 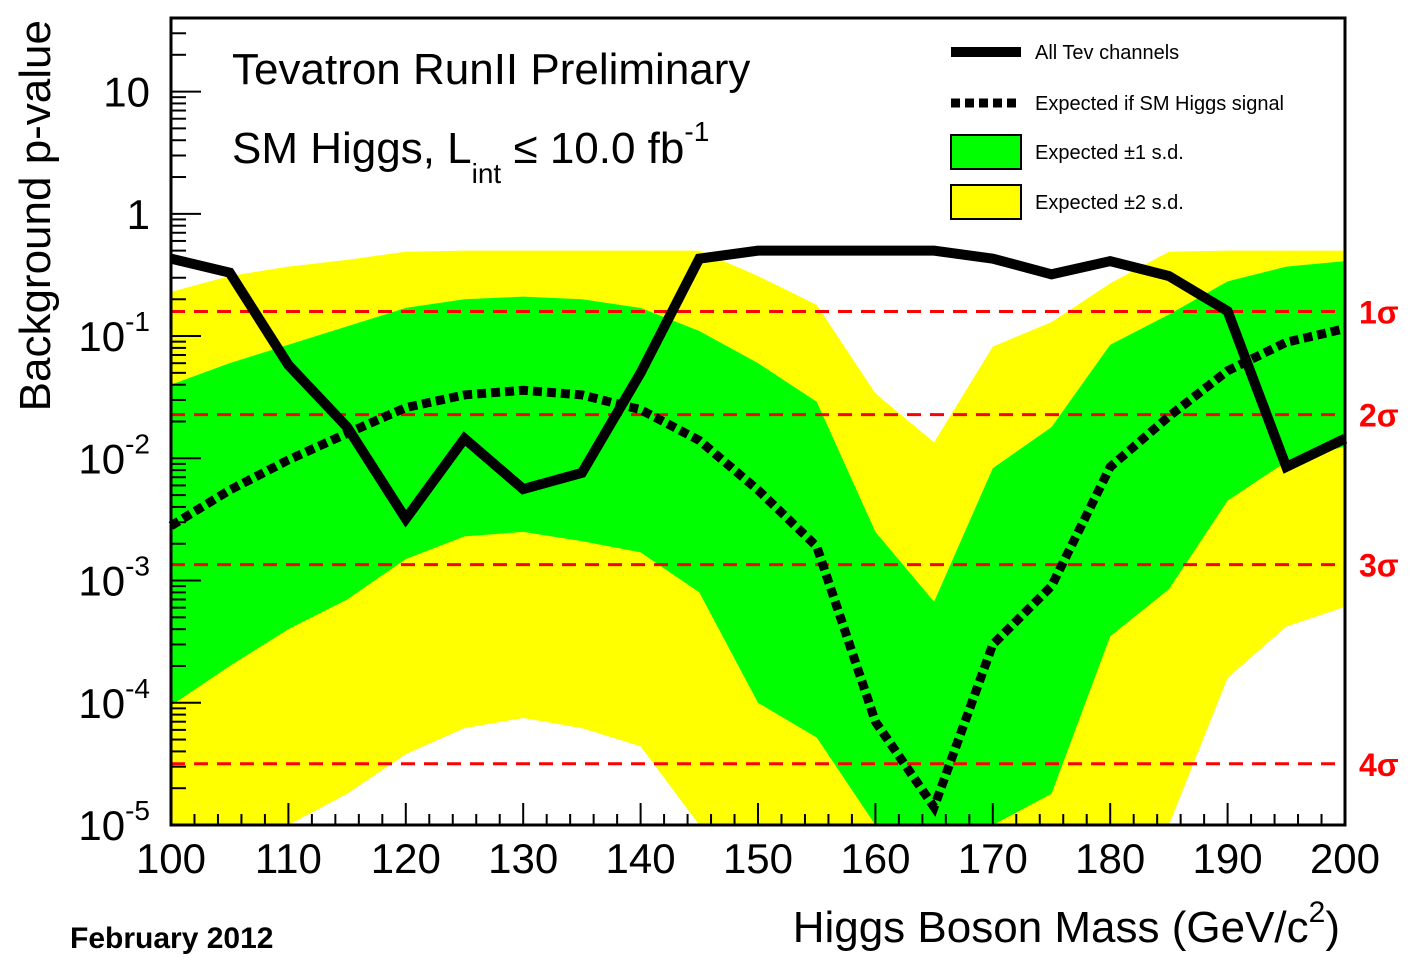 I want to click on x-tick-label: 180, so click(x=1110, y=858).